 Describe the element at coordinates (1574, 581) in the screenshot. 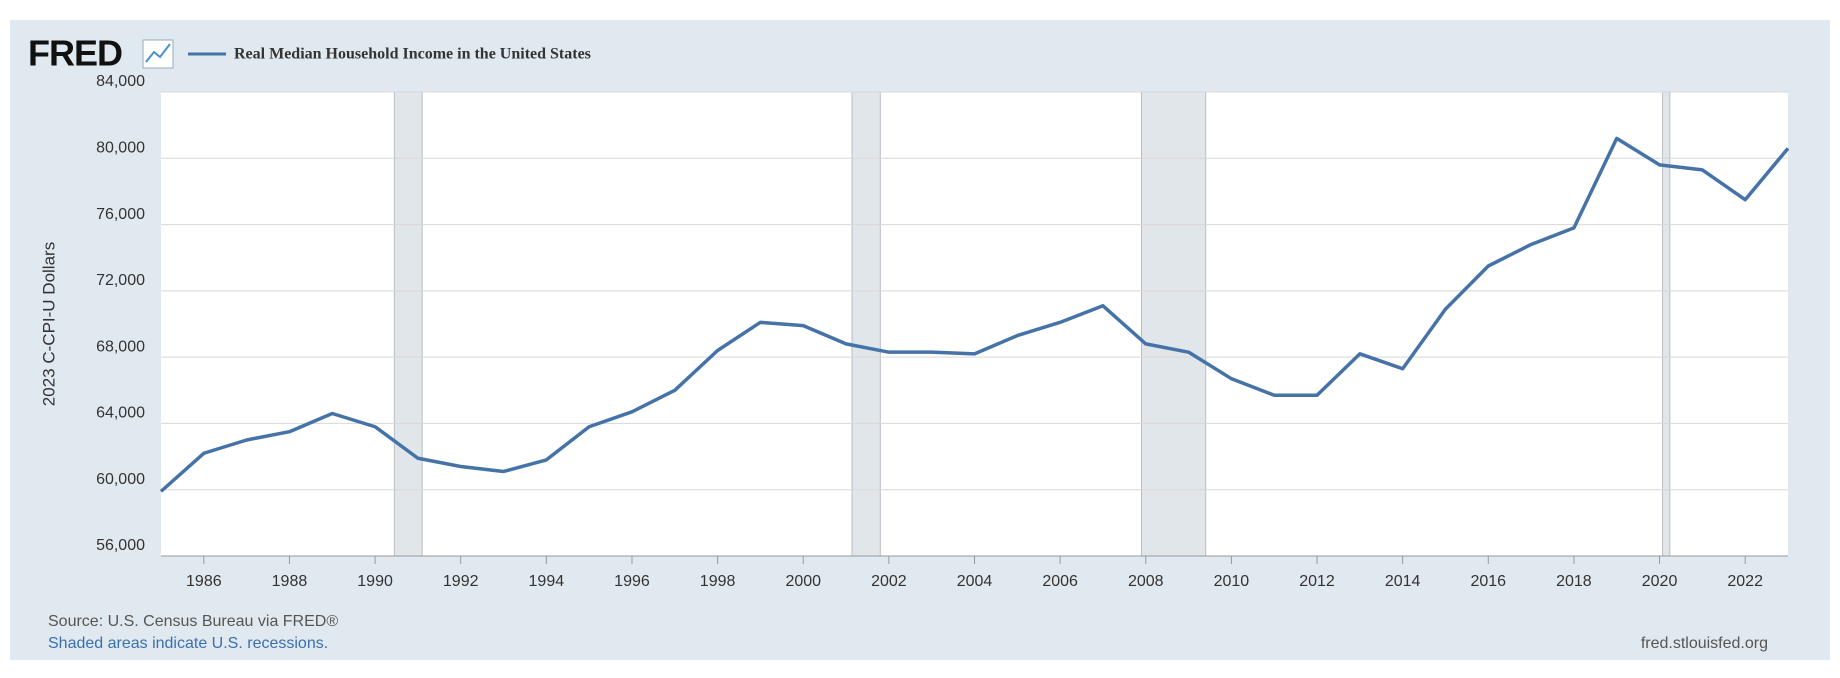

I see `x-tick-label: 2018` at that location.